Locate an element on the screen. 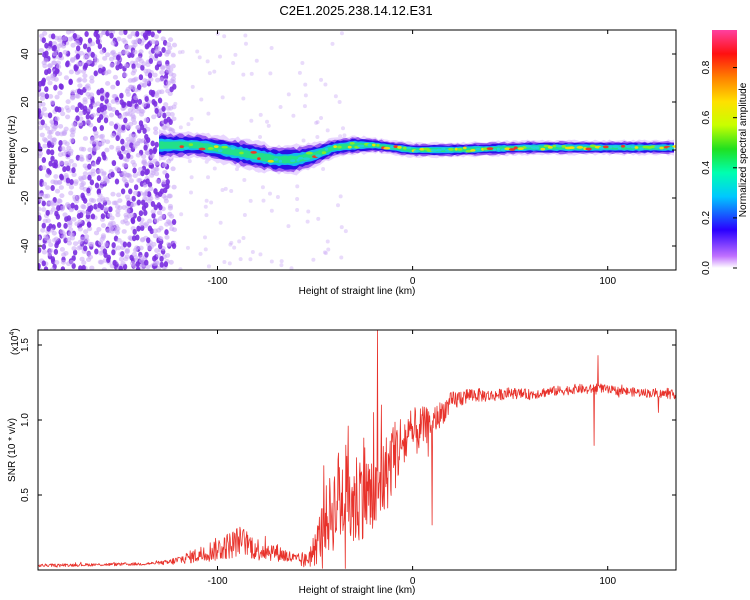 The image size is (750, 600). colorbar-tick-label: 0.6 is located at coordinates (706, 117).